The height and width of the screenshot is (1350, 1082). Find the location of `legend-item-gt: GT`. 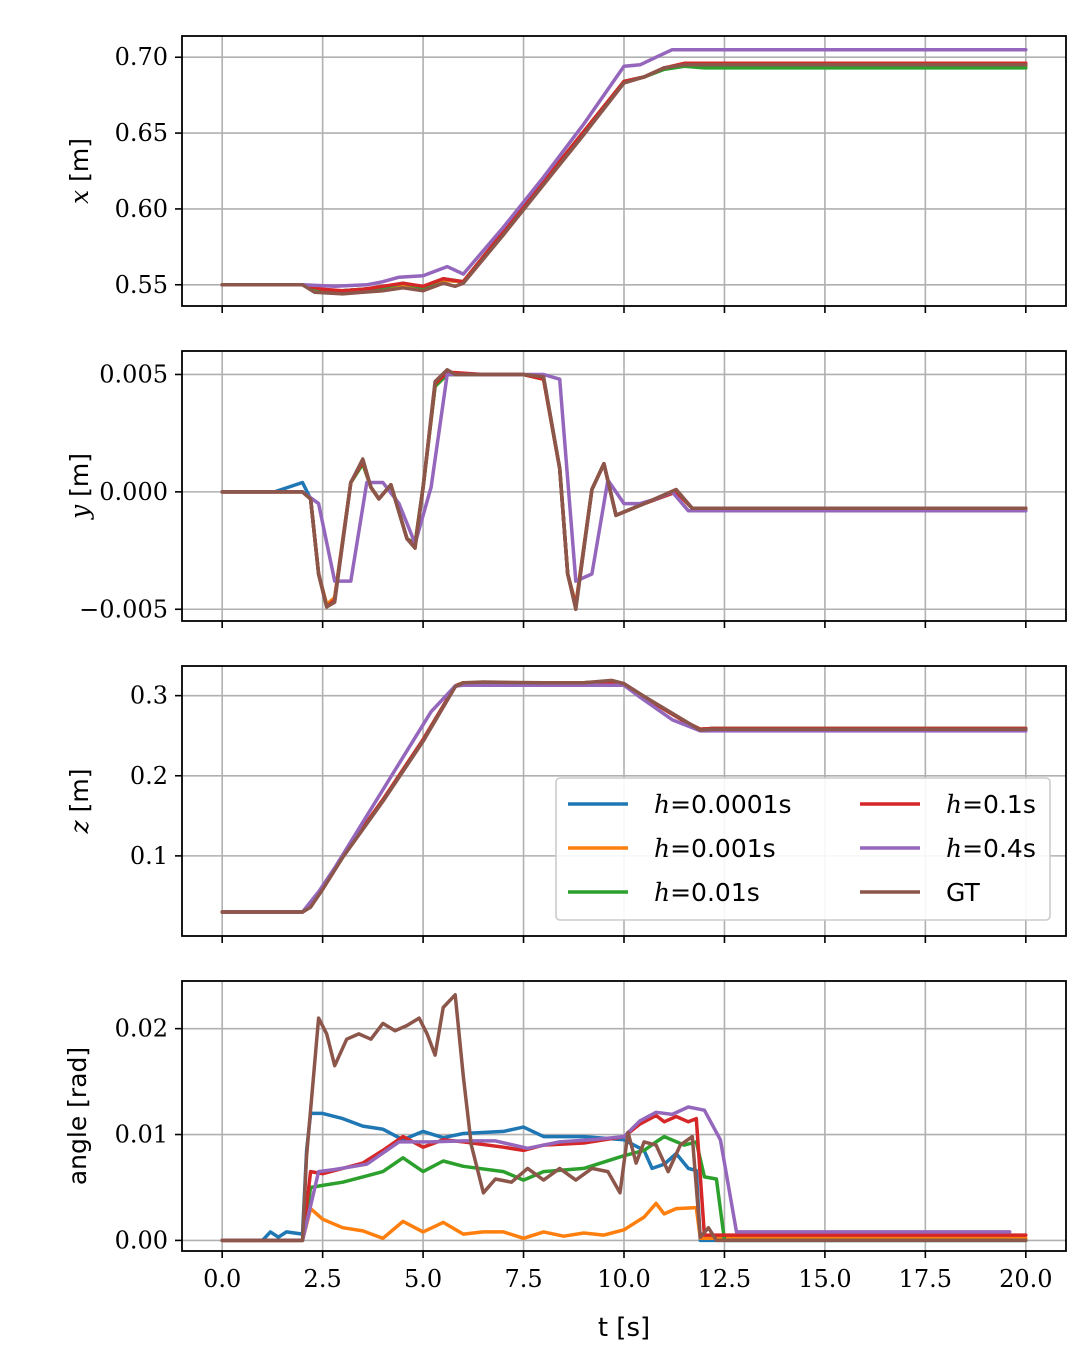

legend-item-gt: GT is located at coordinates (920, 892).